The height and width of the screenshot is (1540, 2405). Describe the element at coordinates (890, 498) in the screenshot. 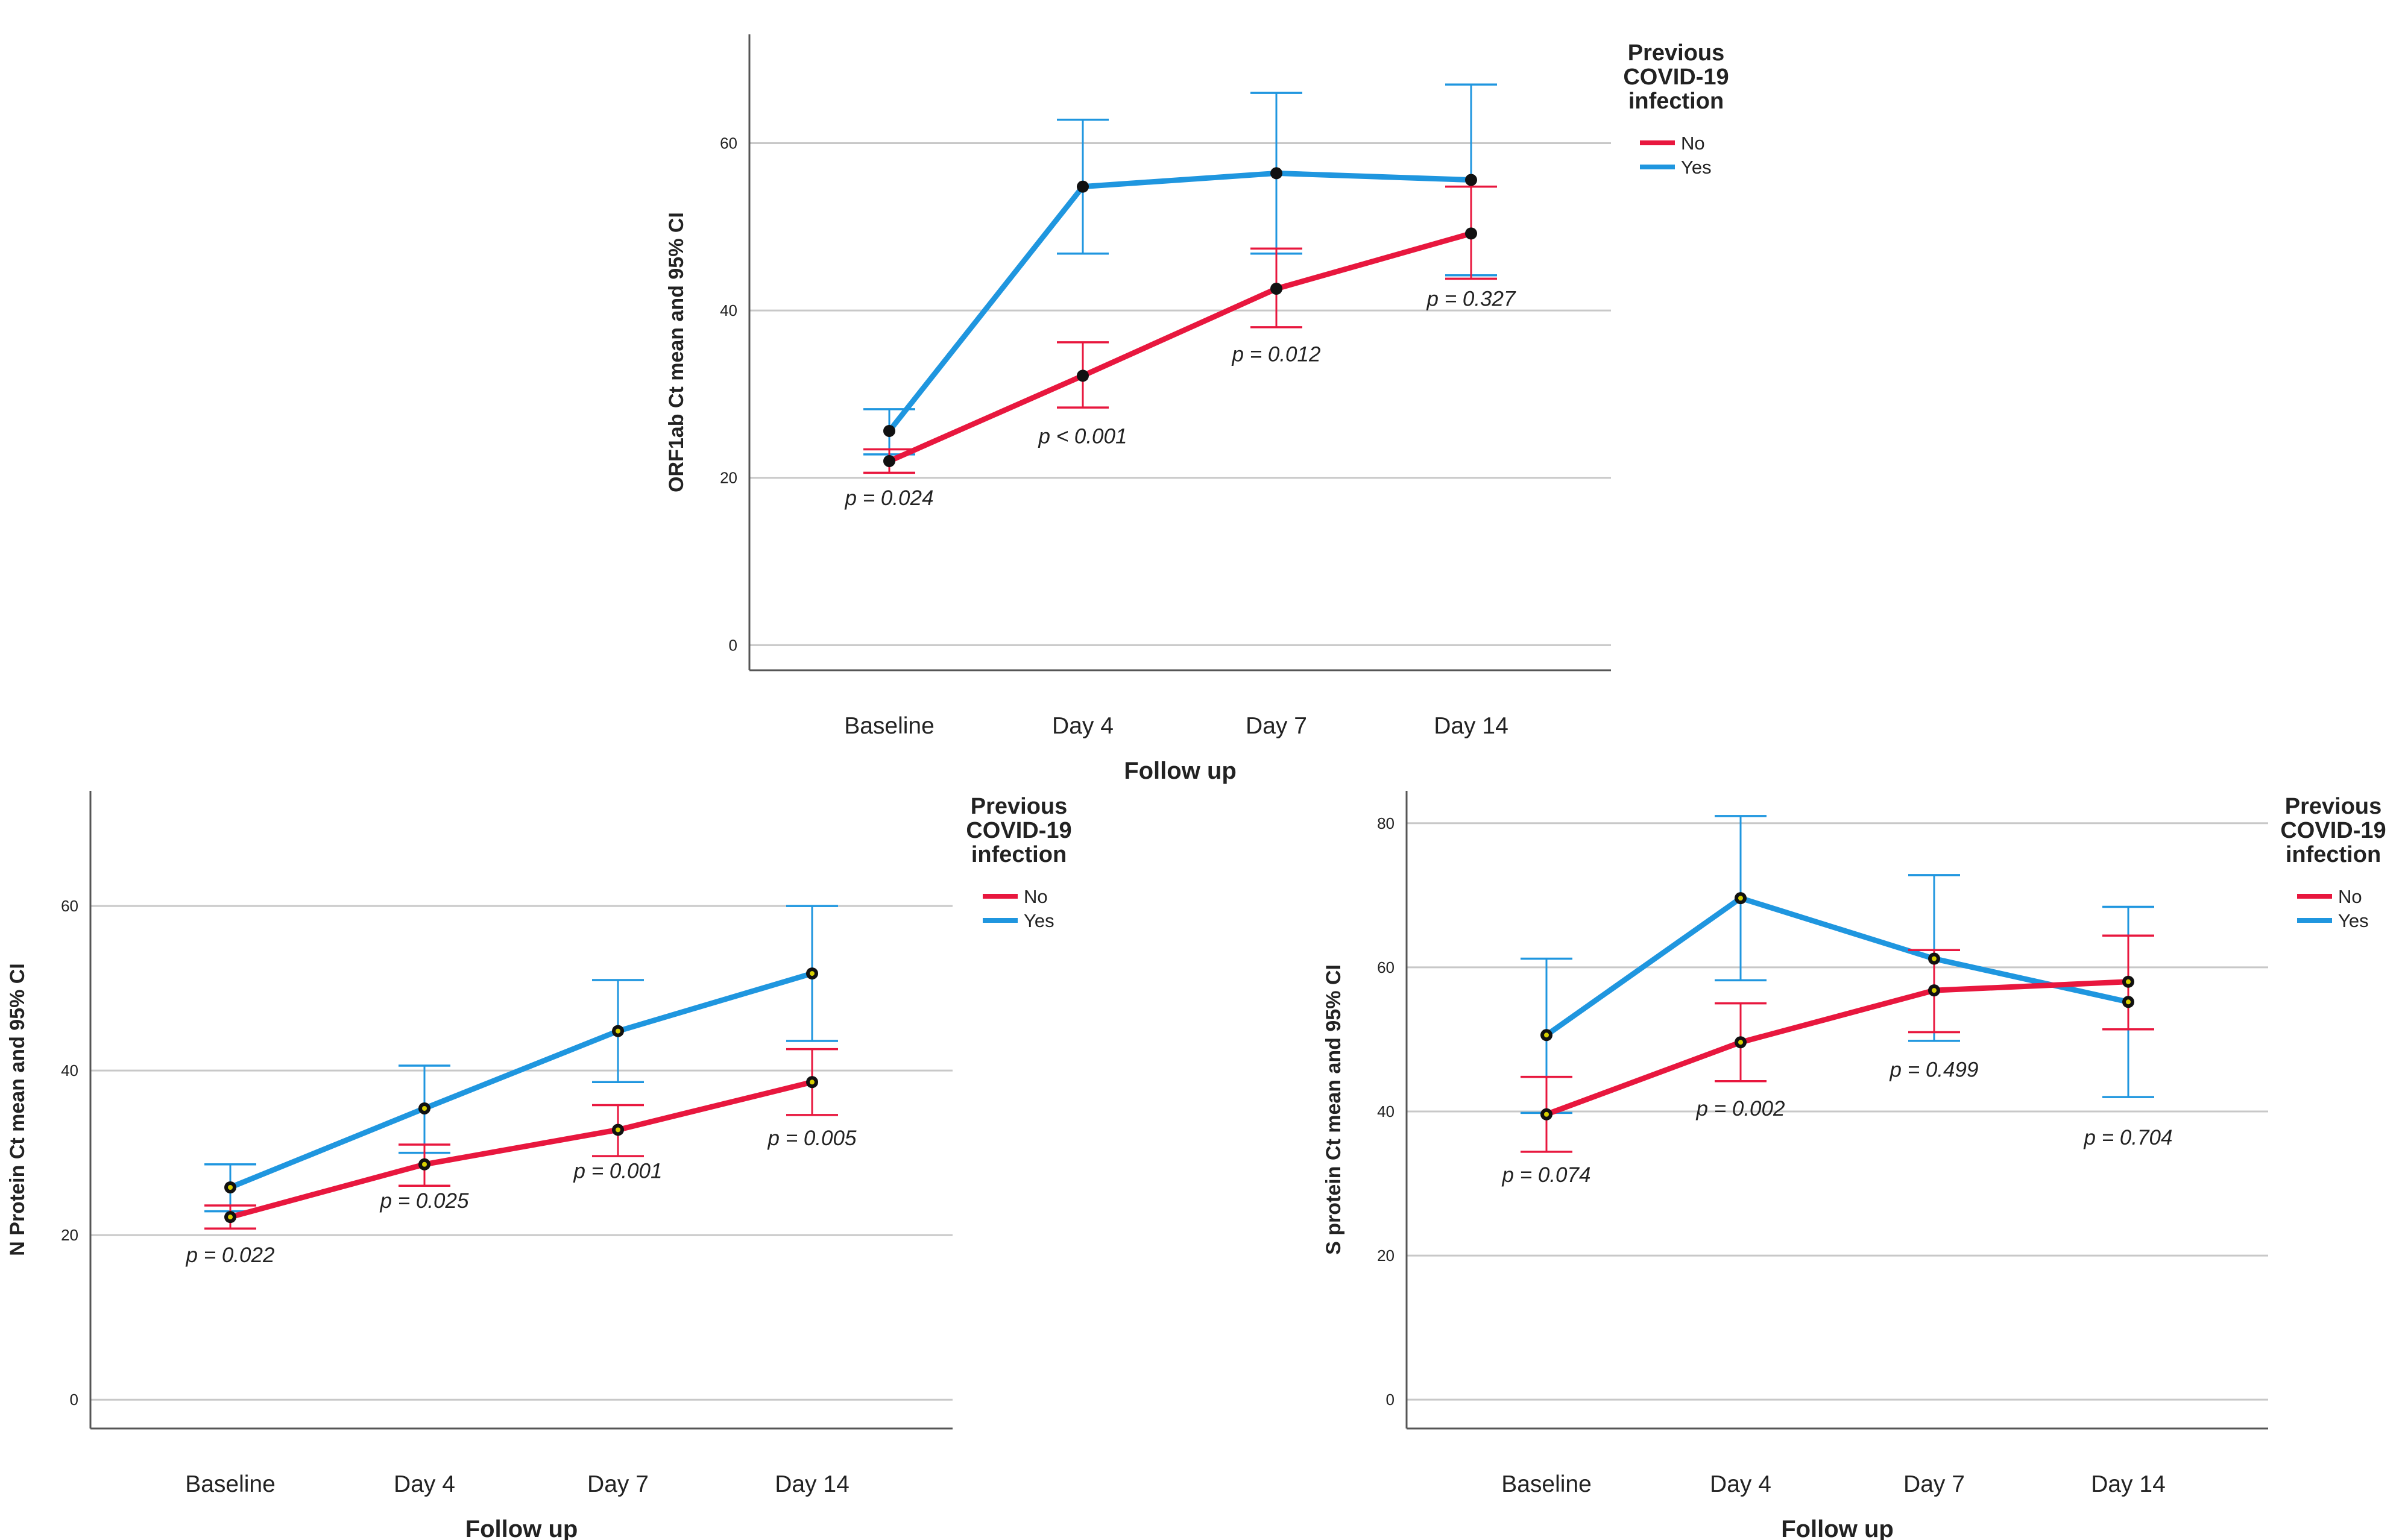

I see `p-value-annotation: p = 0.024` at that location.